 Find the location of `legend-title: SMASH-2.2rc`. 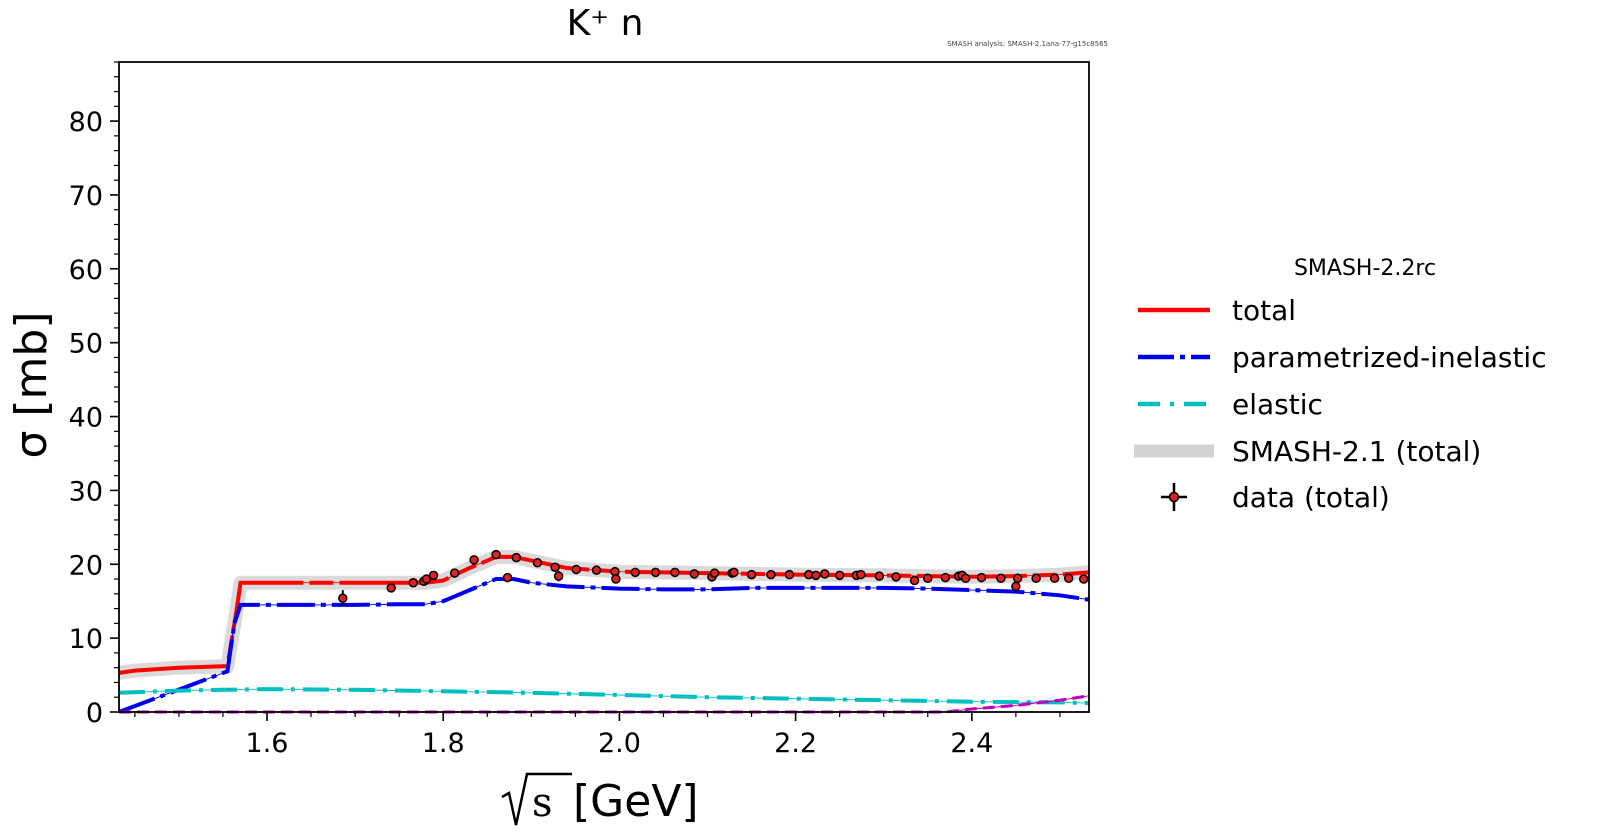

legend-title: SMASH-2.2rc is located at coordinates (1365, 268).